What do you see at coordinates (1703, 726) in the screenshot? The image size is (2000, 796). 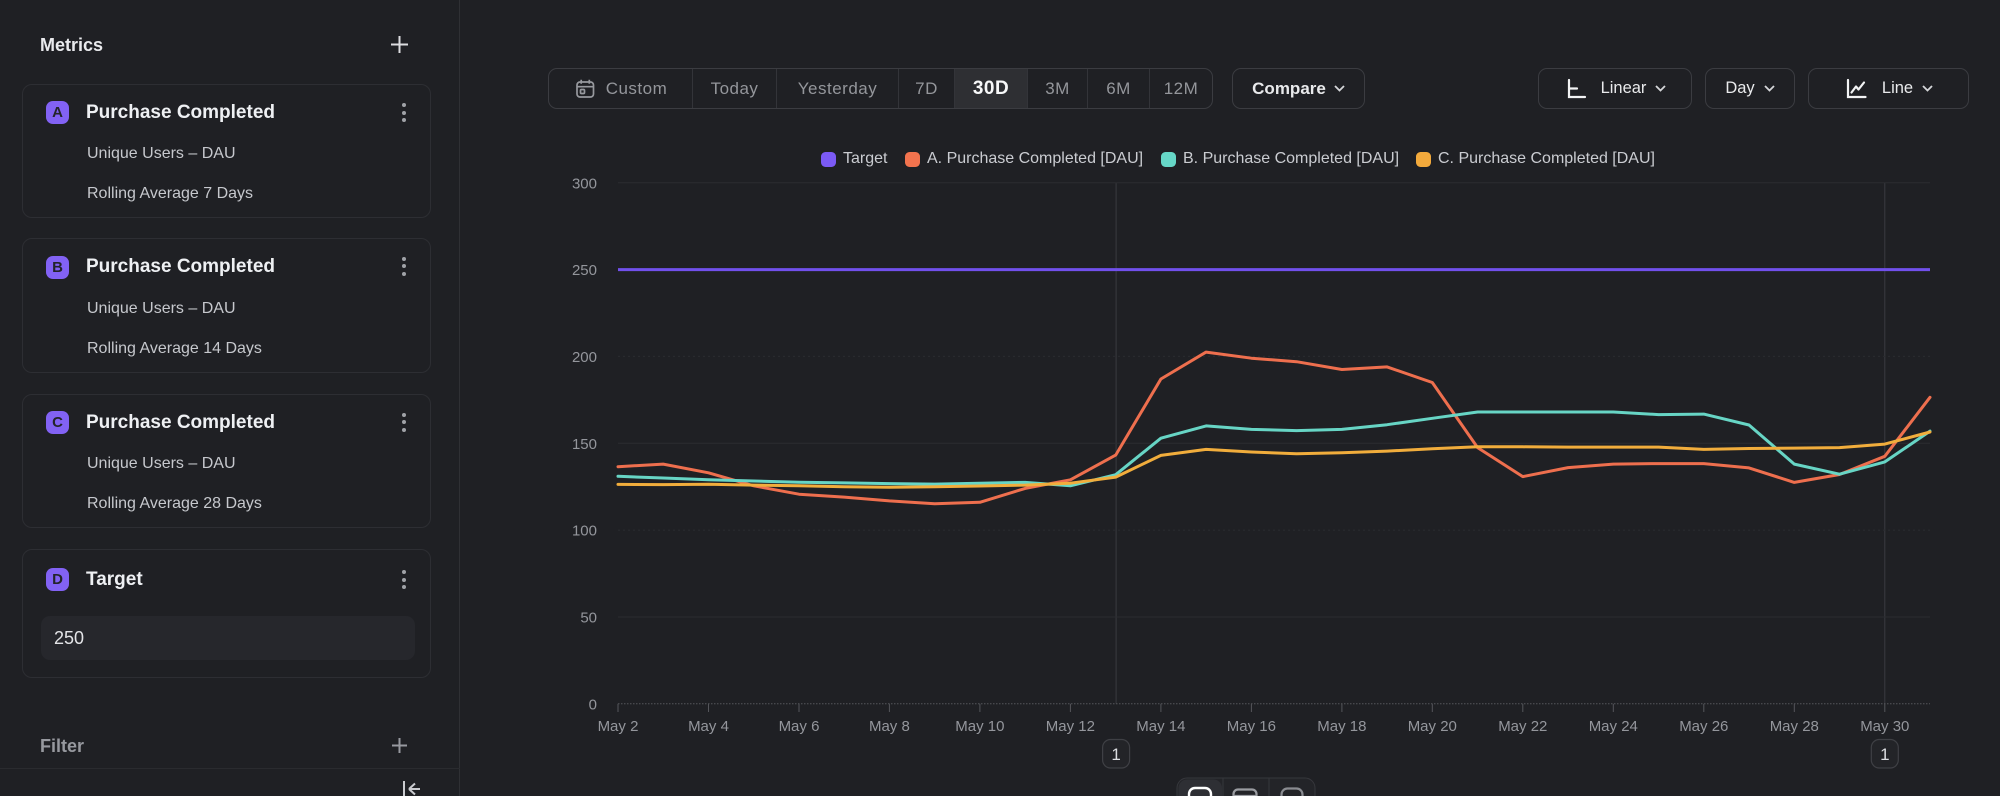 I see `svg-text: May 26` at bounding box center [1703, 726].